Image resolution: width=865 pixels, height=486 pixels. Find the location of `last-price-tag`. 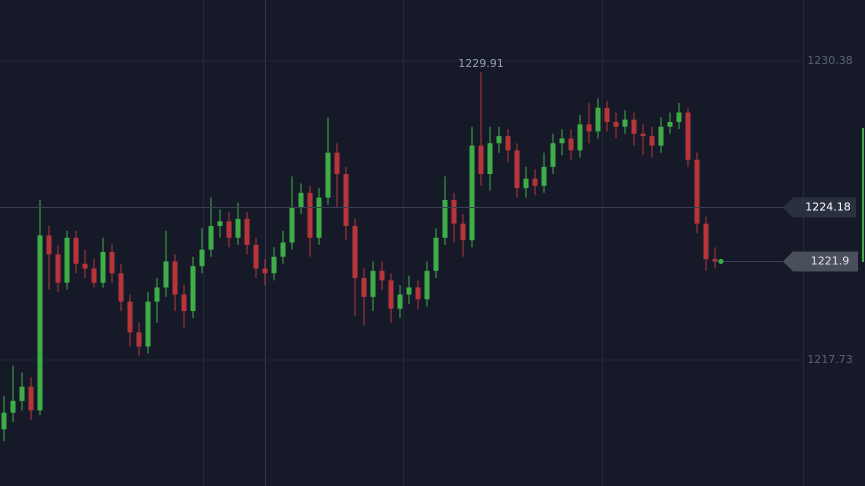

last-price-tag is located at coordinates (820, 261).